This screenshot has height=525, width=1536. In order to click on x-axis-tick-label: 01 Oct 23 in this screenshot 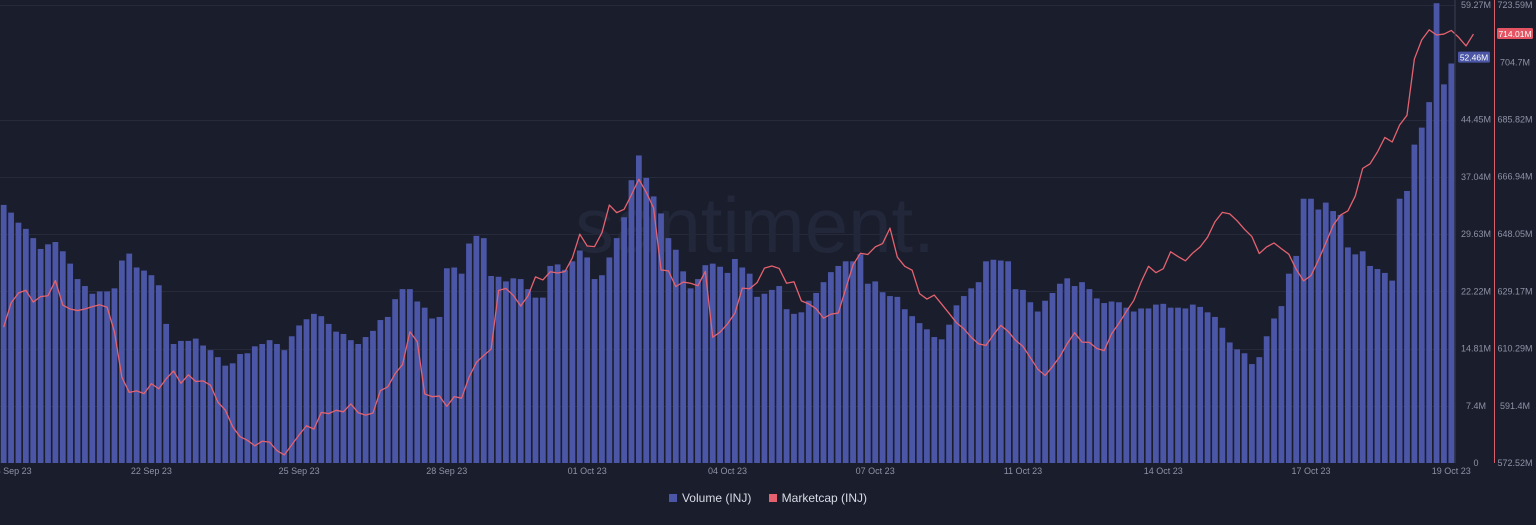, I will do `click(587, 471)`.